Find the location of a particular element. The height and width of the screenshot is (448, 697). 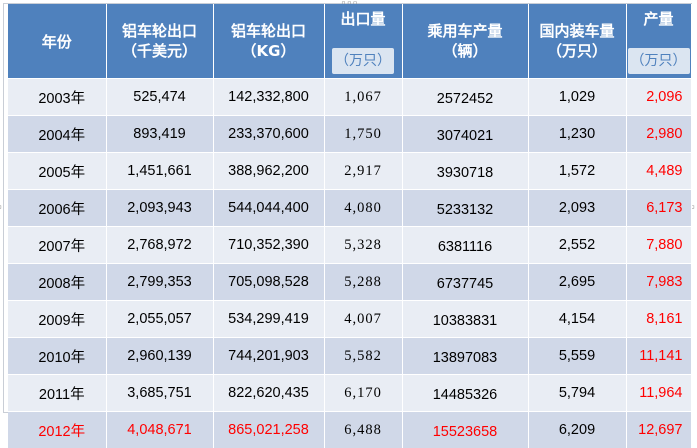

cell-usd: 2,960,139 is located at coordinates (159, 356).